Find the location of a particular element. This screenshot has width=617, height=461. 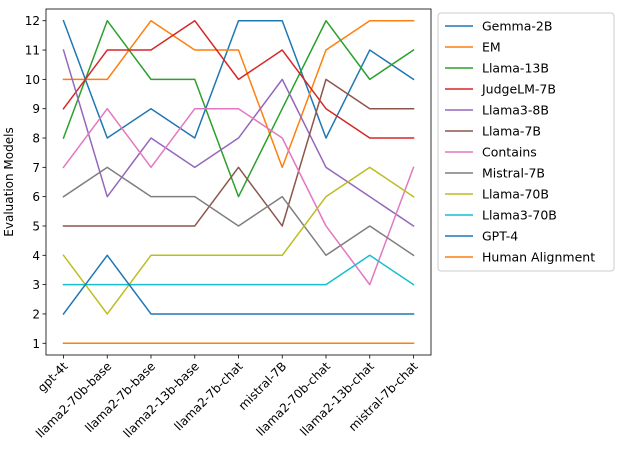

x-tick-label: llama2-70b-chat is located at coordinates (294, 399).